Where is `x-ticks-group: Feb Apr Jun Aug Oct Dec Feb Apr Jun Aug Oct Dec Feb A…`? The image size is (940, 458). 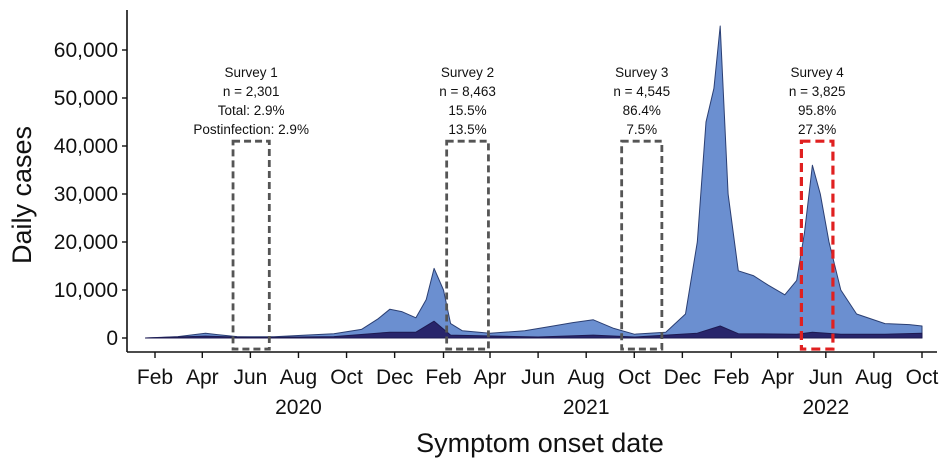
x-ticks-group: Feb Apr Jun Aug Oct Dec Feb Apr Jun Aug Oct Dec Feb A… is located at coordinates (538, 370).